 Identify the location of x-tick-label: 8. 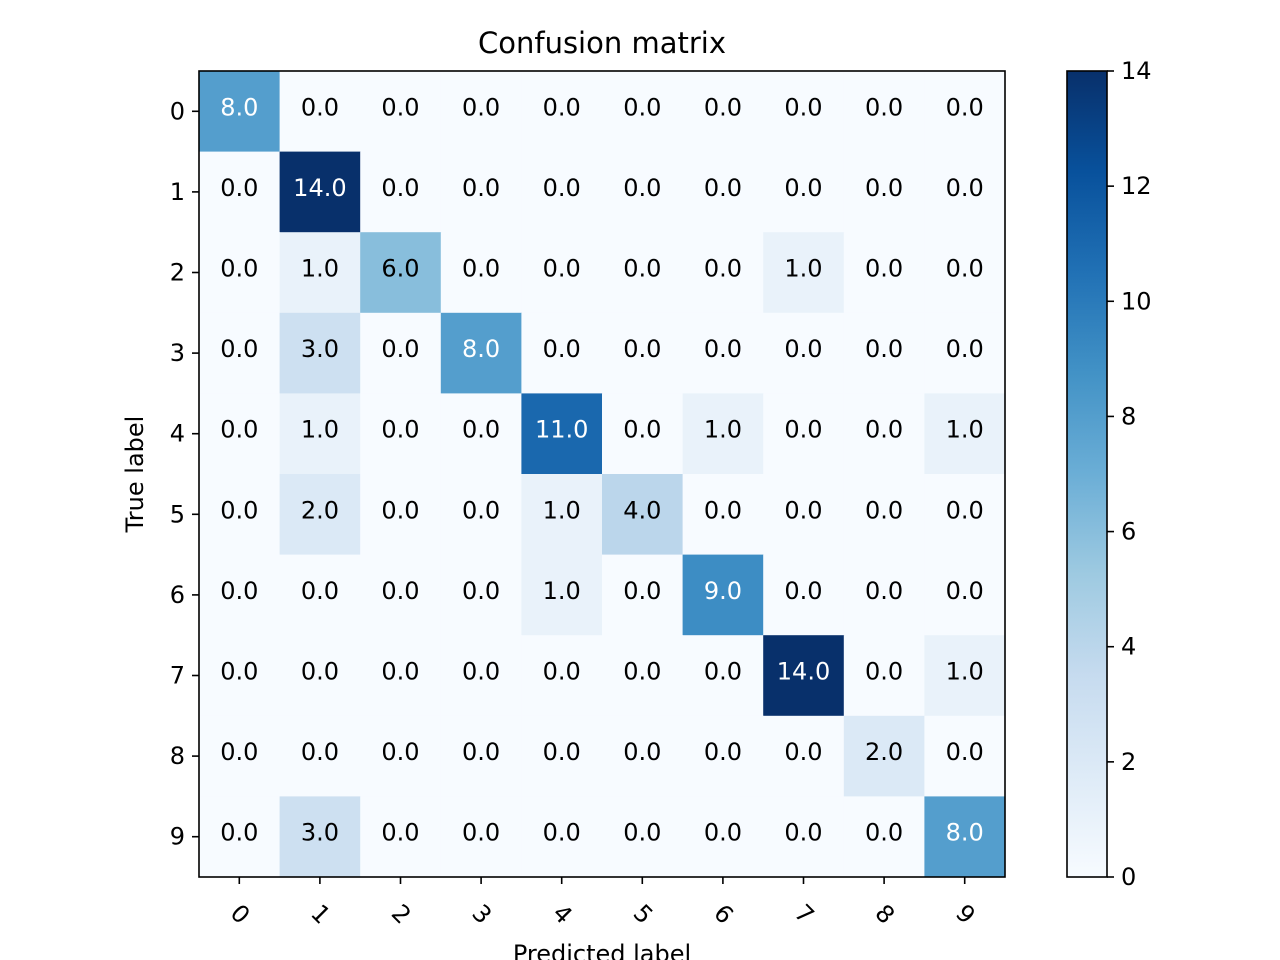
(885, 914).